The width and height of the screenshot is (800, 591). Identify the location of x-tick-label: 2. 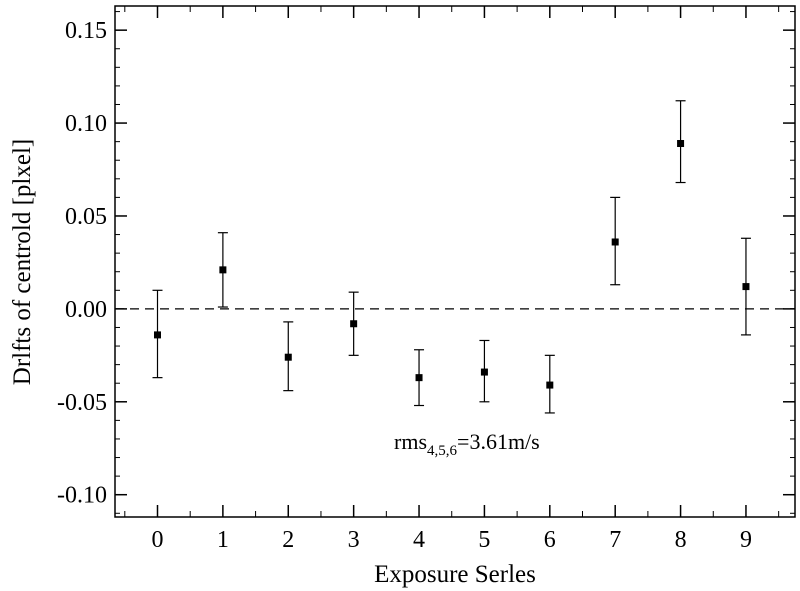
(288, 540).